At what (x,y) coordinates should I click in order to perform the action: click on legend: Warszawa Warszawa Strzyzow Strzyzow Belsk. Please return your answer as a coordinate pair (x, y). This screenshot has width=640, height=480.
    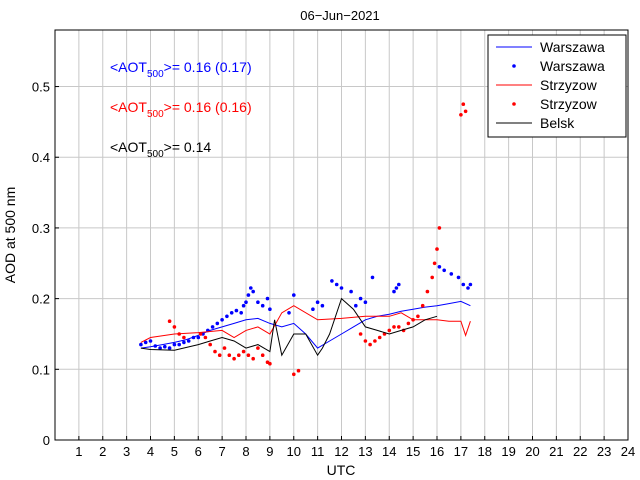
    Looking at the image, I should click on (557, 86).